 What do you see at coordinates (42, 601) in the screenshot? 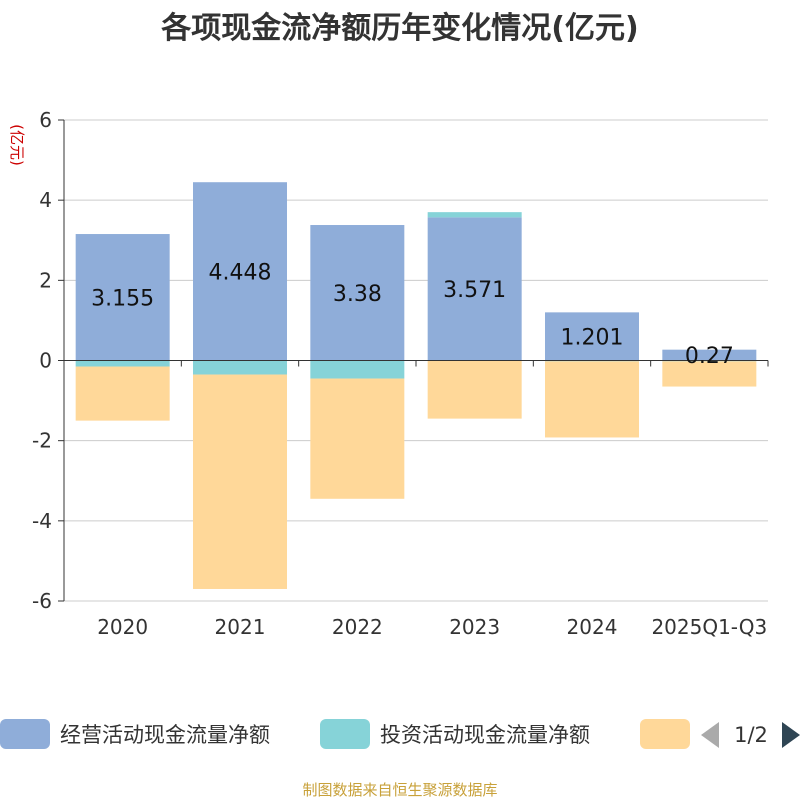
I see `y-tick-label: -6` at bounding box center [42, 601].